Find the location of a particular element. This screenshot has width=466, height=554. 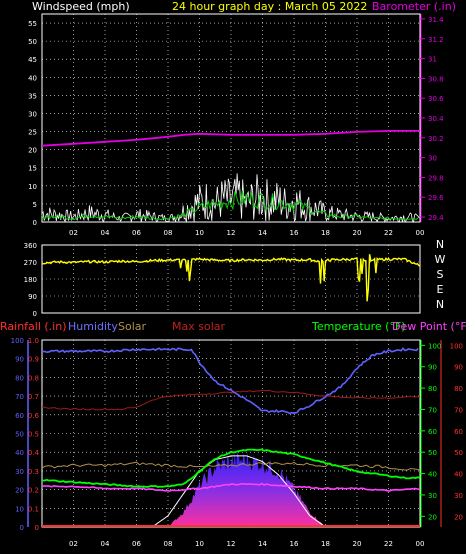

barometer-tick-label: 30.2 is located at coordinates (436, 139).